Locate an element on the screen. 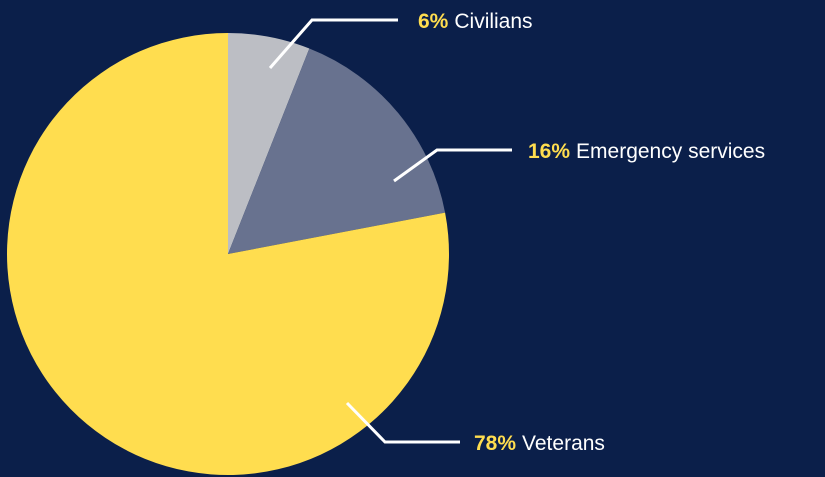  slice-percent-veterans: 78% is located at coordinates (495, 443).